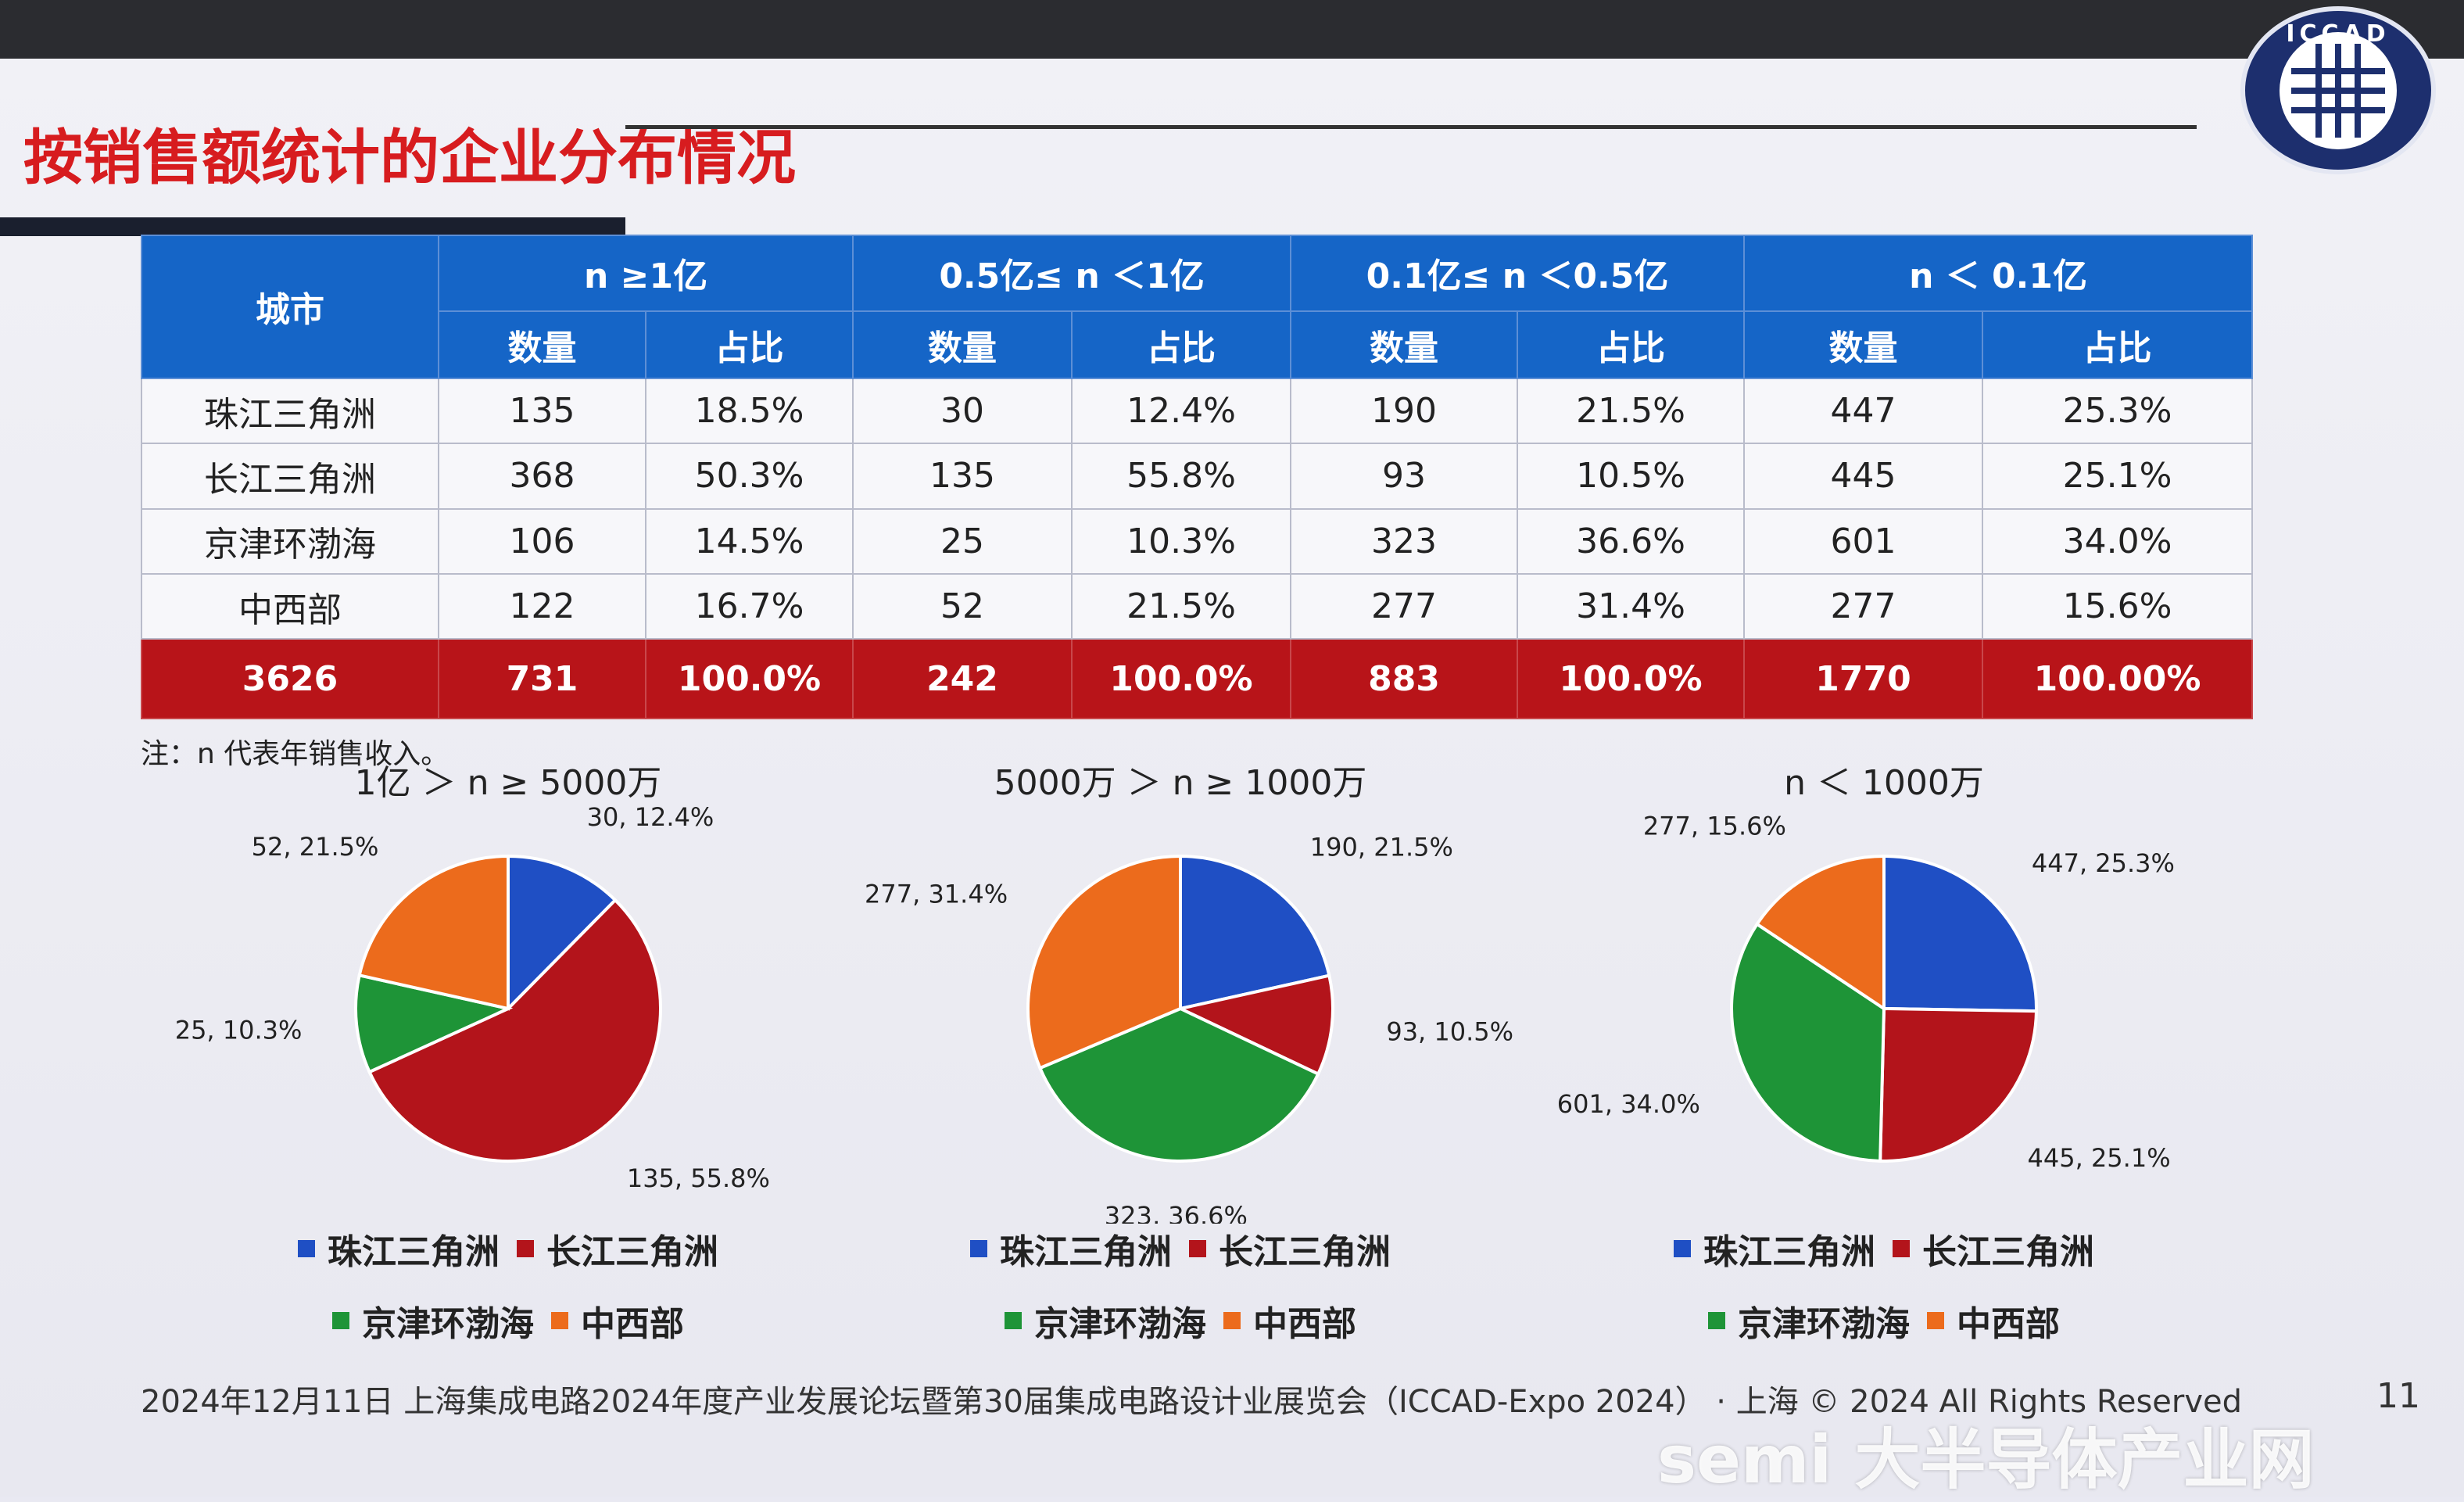  Describe the element at coordinates (2099, 1158) in the screenshot. I see `pie-data-label: 445, 25.1%` at that location.